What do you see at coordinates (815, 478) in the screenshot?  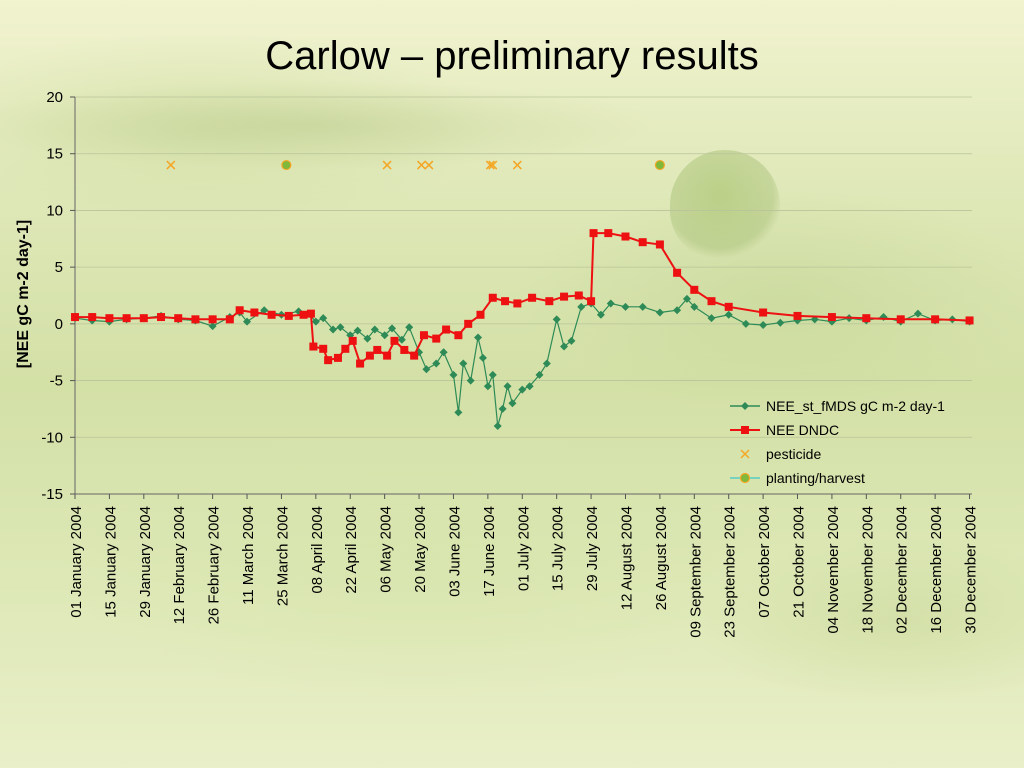 I see `legend-label-planting-harvest: planting/harvest` at bounding box center [815, 478].